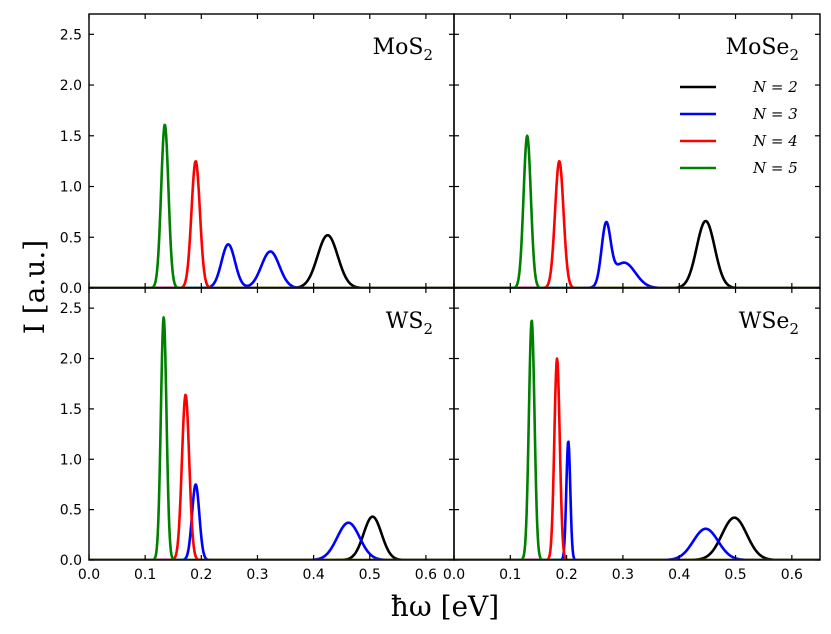  Describe the element at coordinates (775, 87) in the screenshot. I see `legend-label: N = 2` at that location.